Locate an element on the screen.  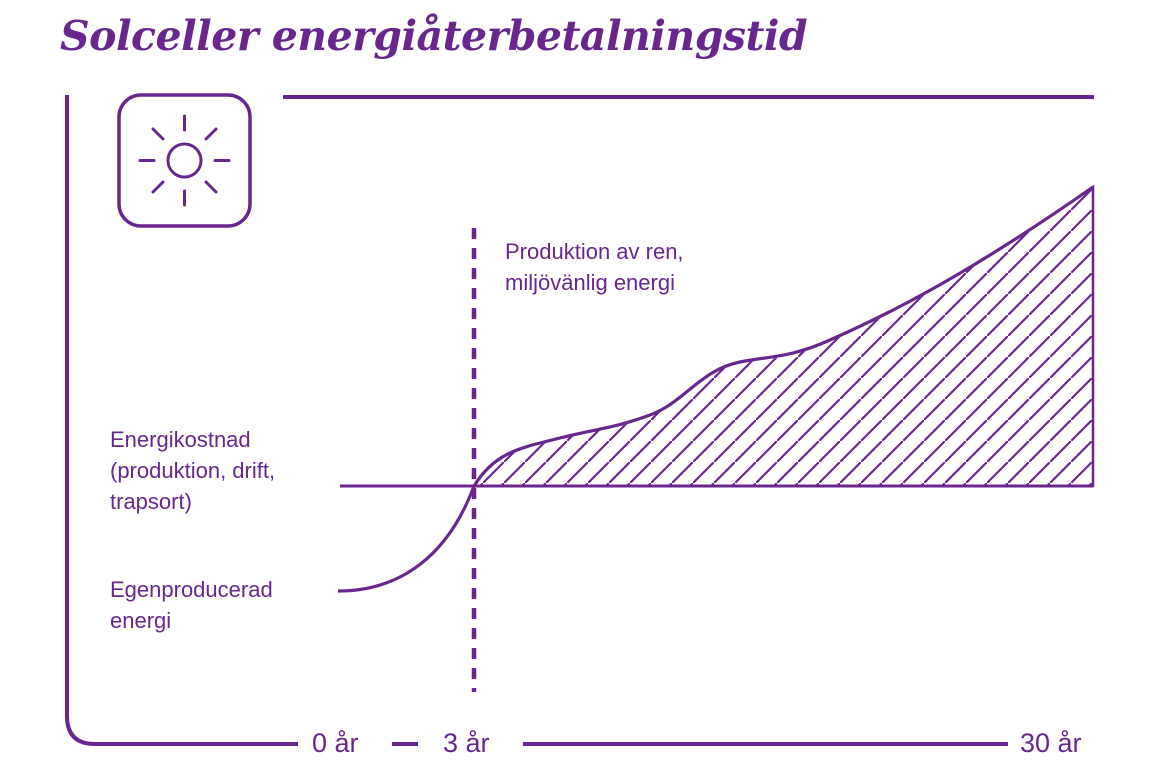
axis-label-30-years: 30 år is located at coordinates (1051, 743).